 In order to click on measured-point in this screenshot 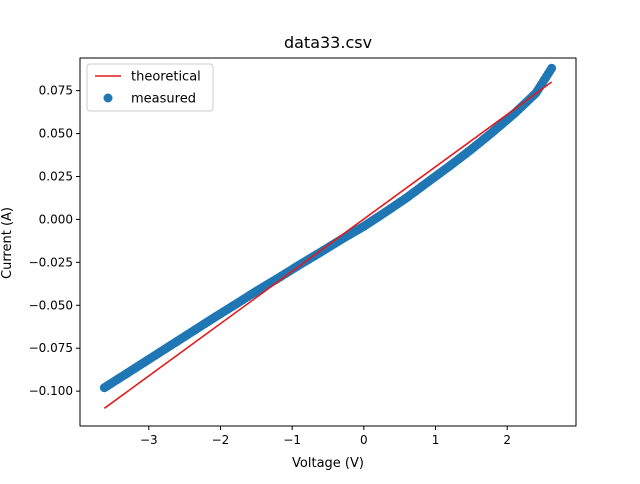, I will do `click(552, 68)`.